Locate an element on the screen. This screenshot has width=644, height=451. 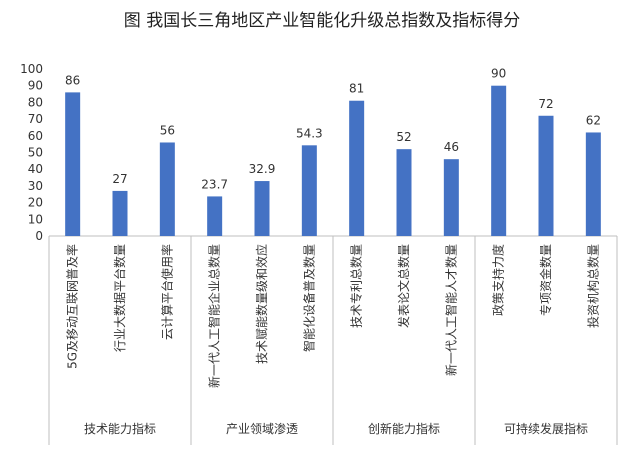
y-tick-label: 20 is located at coordinates (35, 203).